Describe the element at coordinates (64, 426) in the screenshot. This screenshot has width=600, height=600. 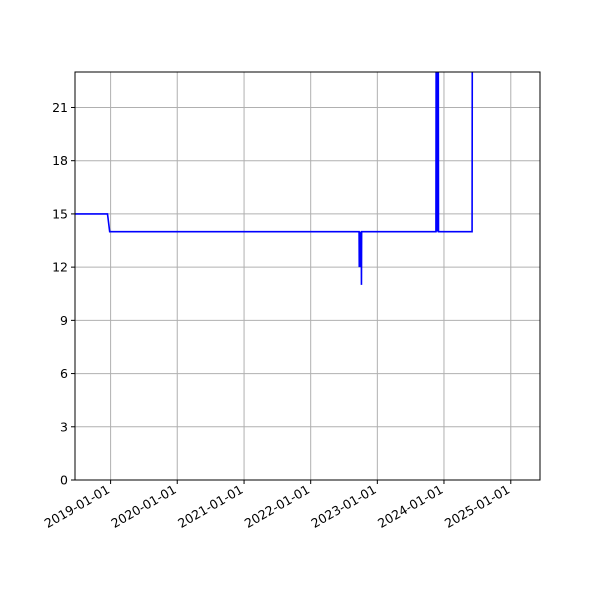
I see `y-tick-label: 3` at that location.